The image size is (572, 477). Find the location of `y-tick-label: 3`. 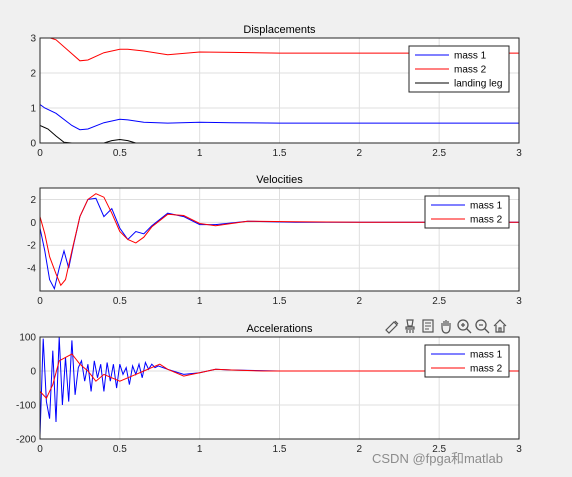

y-tick-label: 3 is located at coordinates (33, 39).